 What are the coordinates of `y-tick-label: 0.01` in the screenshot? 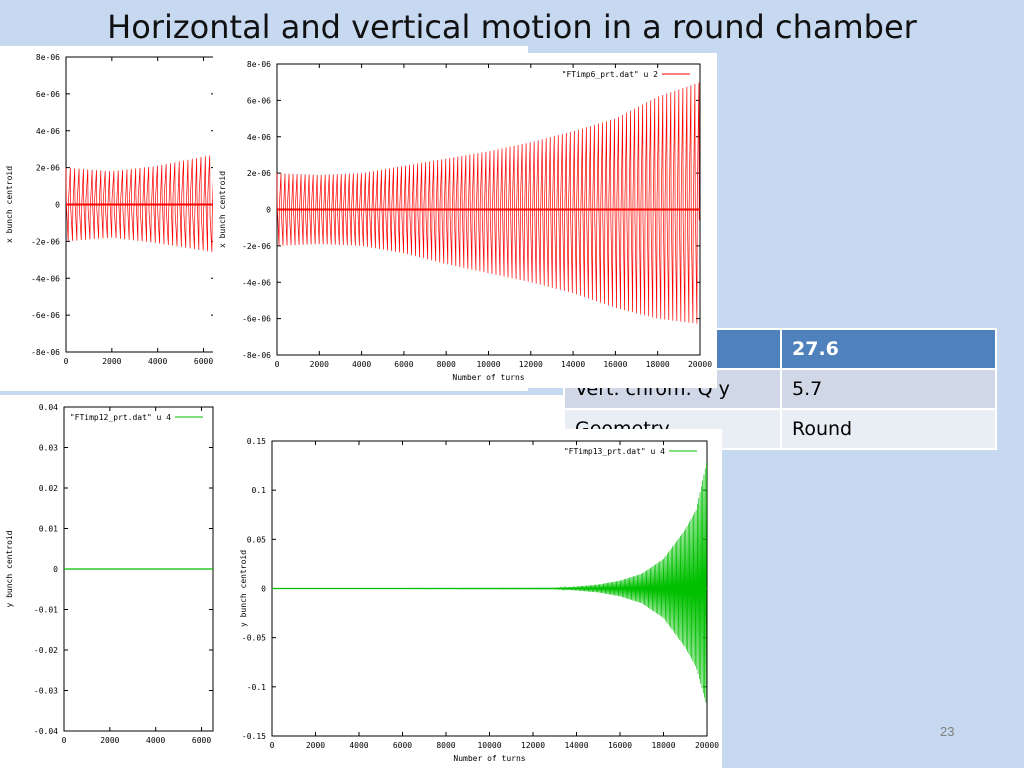 It's located at (48, 529).